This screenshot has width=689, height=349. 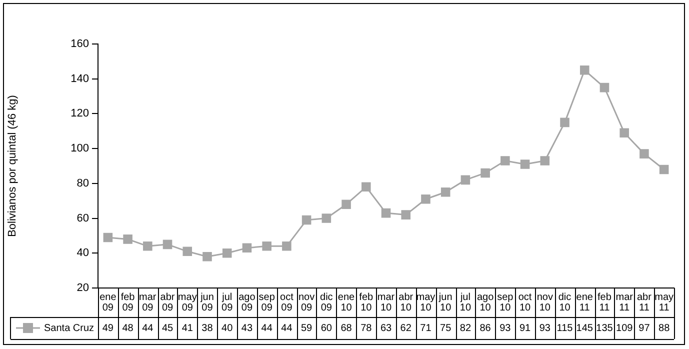 What do you see at coordinates (565, 328) in the screenshot?
I see `data-label: 115` at bounding box center [565, 328].